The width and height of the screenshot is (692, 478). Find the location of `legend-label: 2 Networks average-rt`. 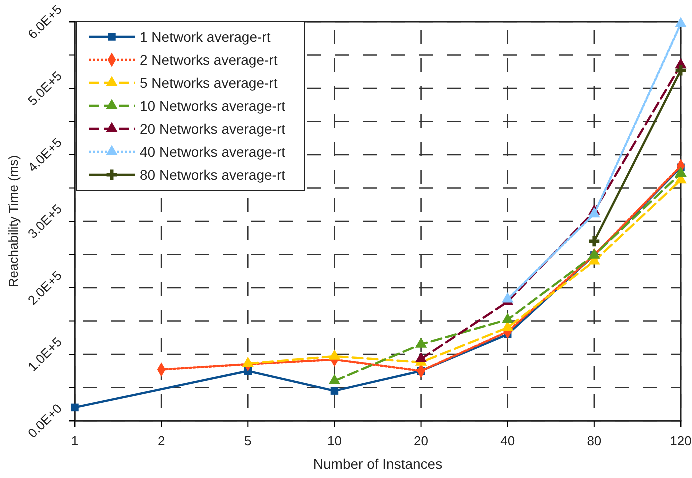

legend-label: 2 Networks average-rt is located at coordinates (209, 60).